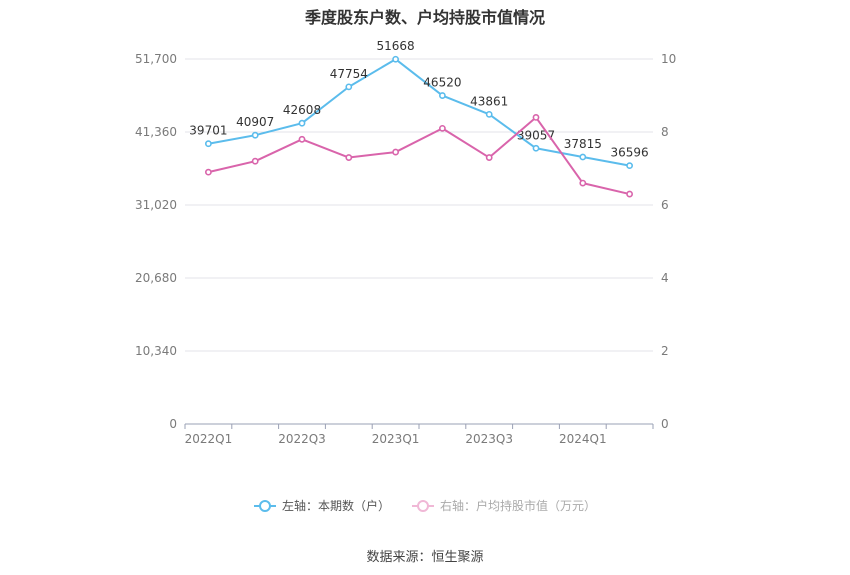  Describe the element at coordinates (665, 278) in the screenshot. I see `right-axis-tick-label: 4` at that location.